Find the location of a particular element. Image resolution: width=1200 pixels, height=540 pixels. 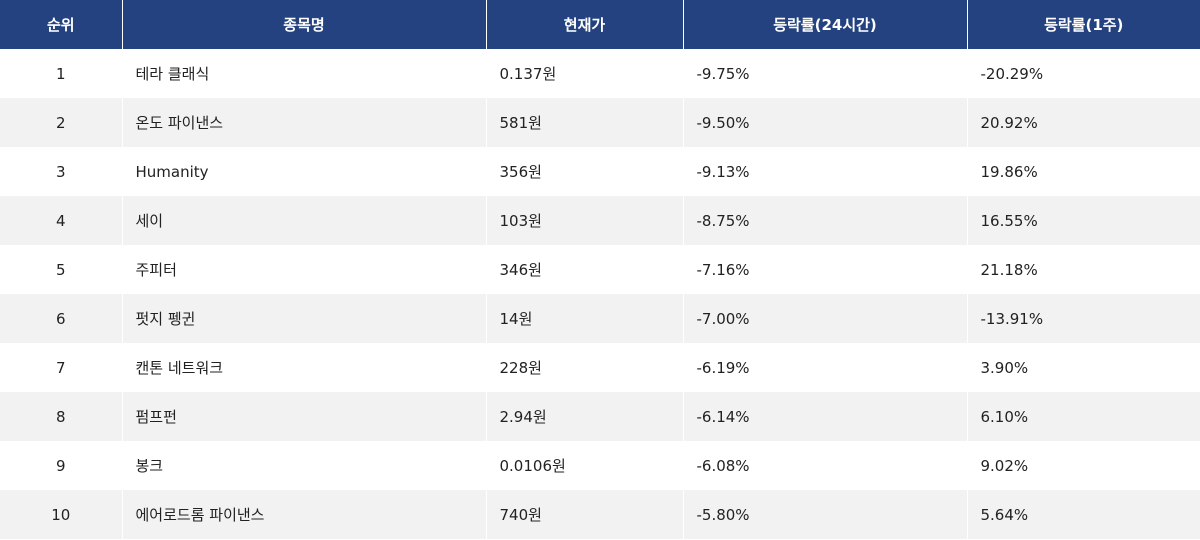

table-row: 6 펏지 펭귄 14원 -7.00% -13.91% is located at coordinates (600, 318).